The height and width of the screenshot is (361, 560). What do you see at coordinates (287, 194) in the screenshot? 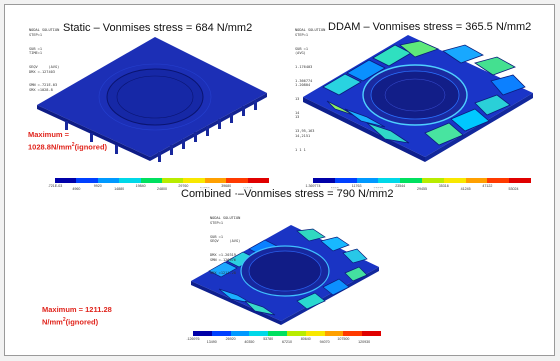
I see `combined-title: Combined ·–Vonmises stress = 790 N/mm2` at bounding box center [287, 194].